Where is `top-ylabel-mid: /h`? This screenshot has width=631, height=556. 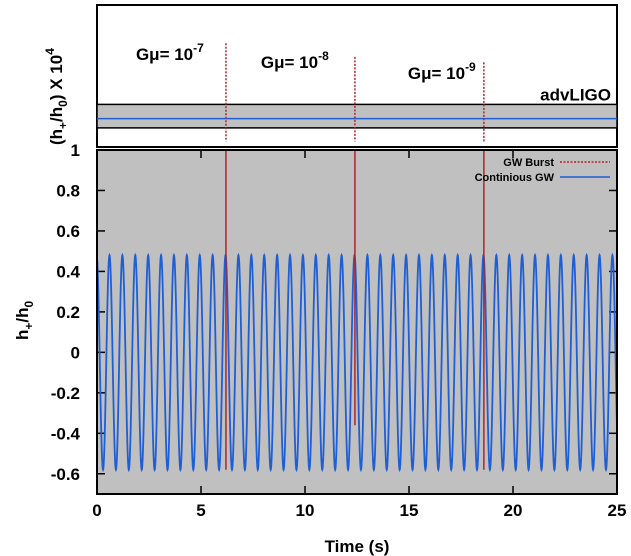 top-ylabel-mid: /h is located at coordinates (56, 114).